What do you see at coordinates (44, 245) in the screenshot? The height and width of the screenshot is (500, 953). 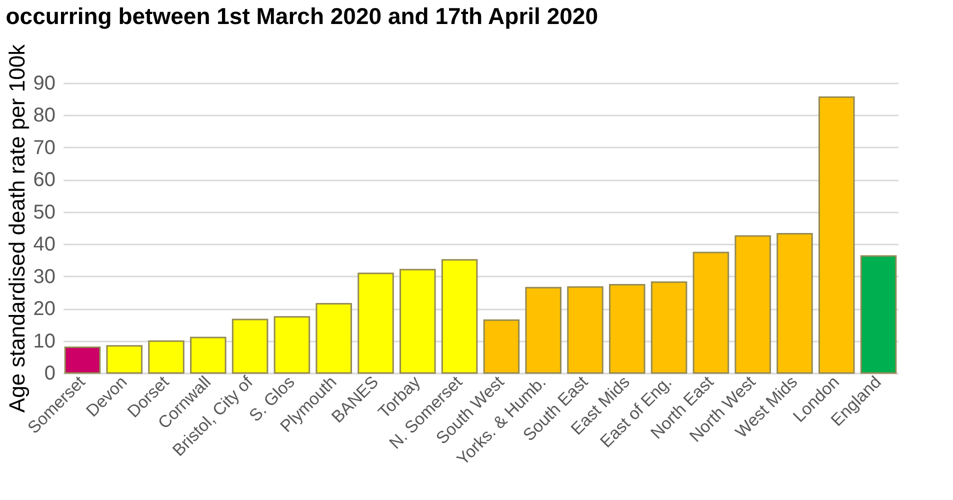 I see `y-tick-label: 40` at bounding box center [44, 245].